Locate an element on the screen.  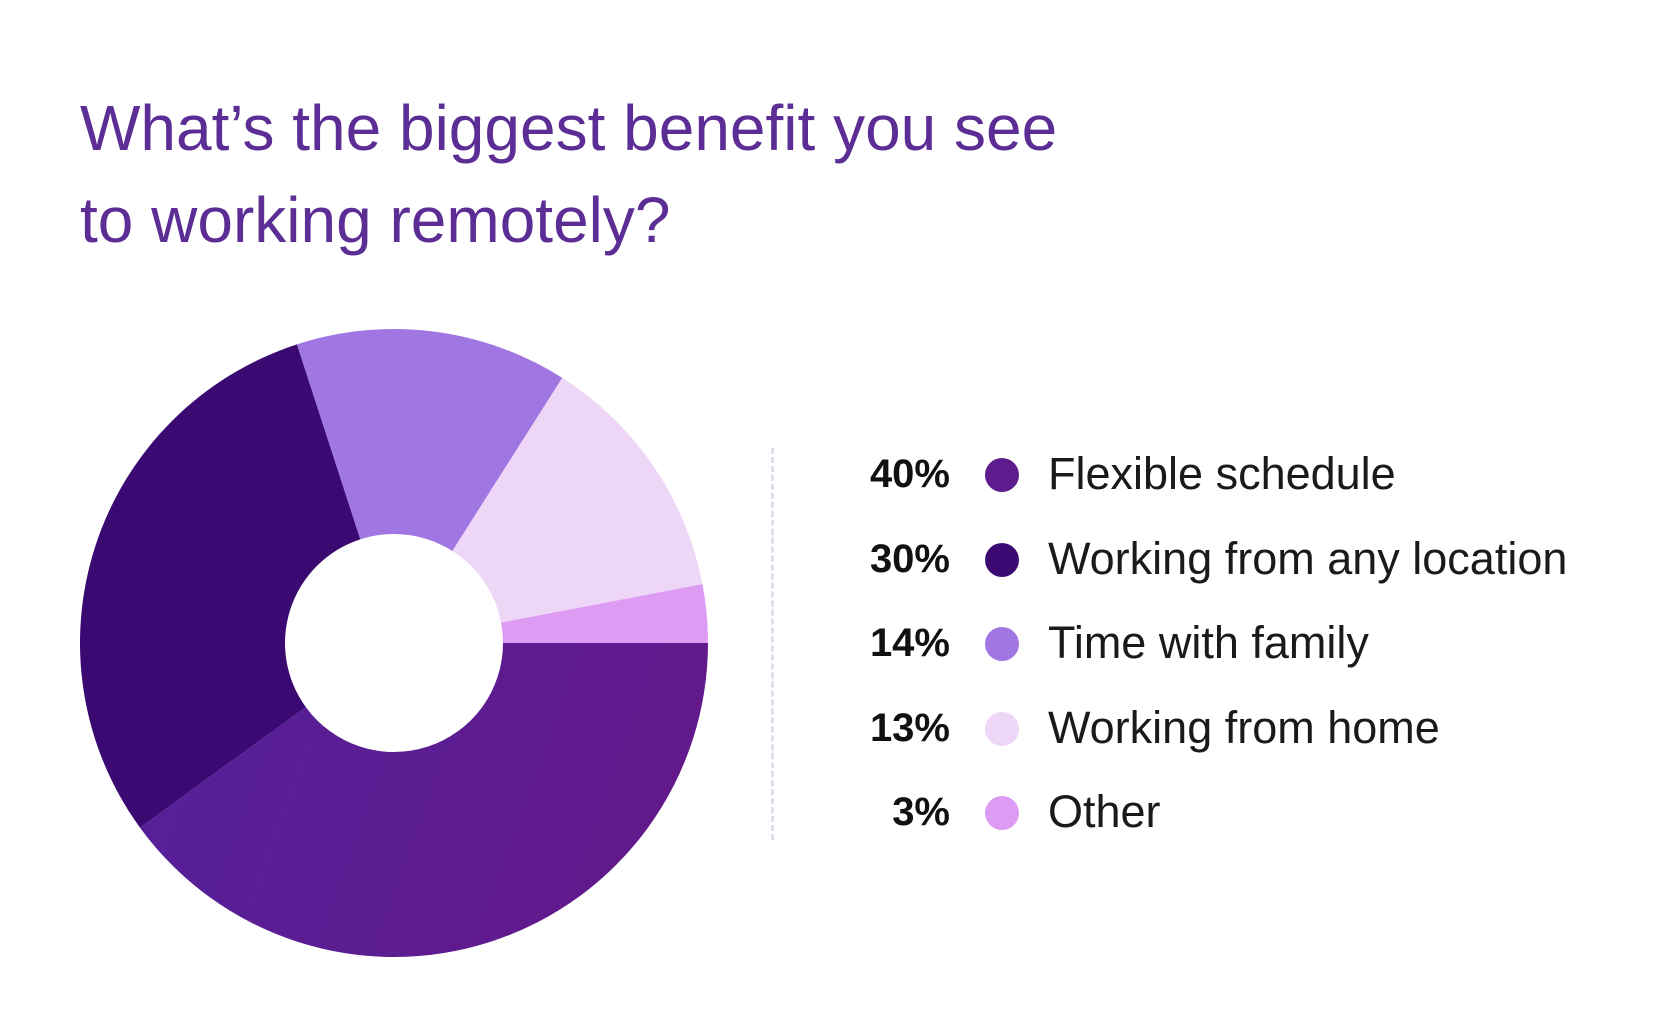
legend-label: Other is located at coordinates (1104, 811).